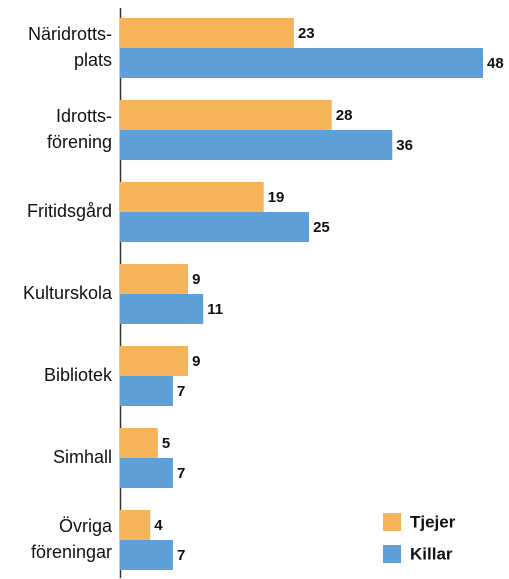 This screenshot has height=579, width=509. Describe the element at coordinates (72, 539) in the screenshot. I see `y-tick-label: Övriga föreningar` at that location.